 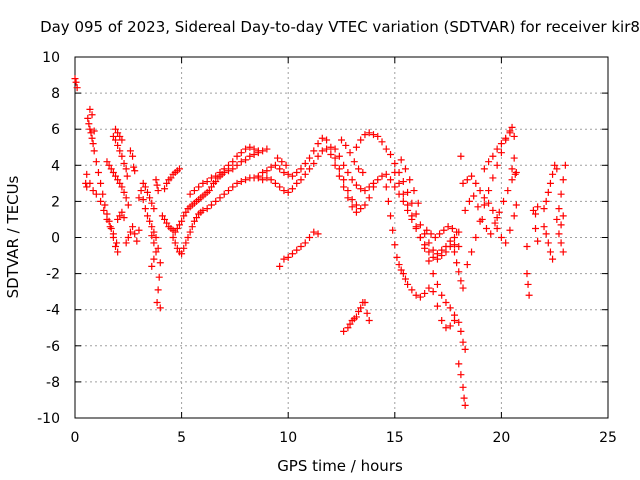 What do you see at coordinates (53, 311) in the screenshot?
I see `y-tick-label: -4` at bounding box center [53, 311].